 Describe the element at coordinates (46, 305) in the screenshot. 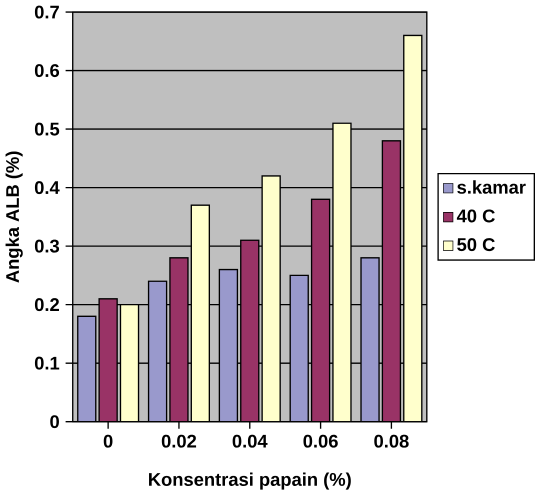

I see `y-tick-label: 0.2` at that location.